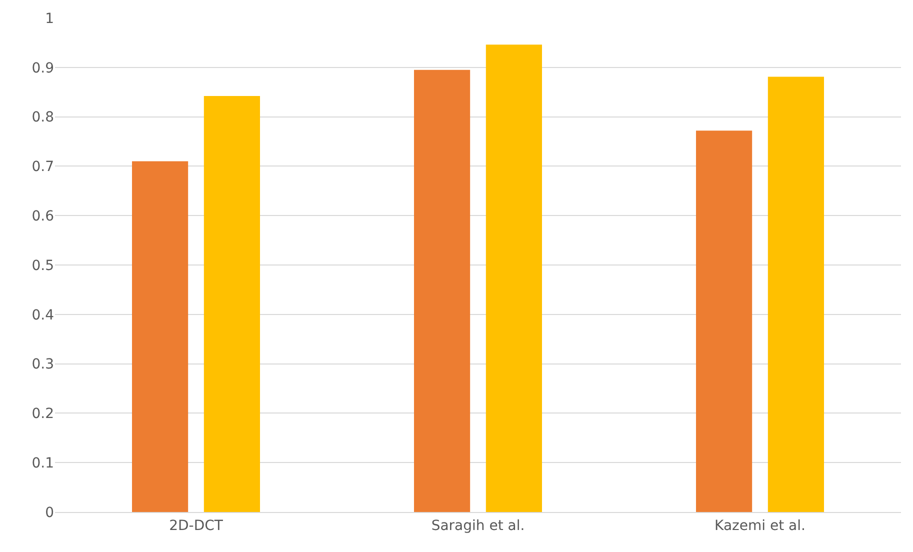 Image resolution: width=913 pixels, height=552 pixels. Describe the element at coordinates (43, 118) in the screenshot. I see `y-tick-label: 0.8` at that location.